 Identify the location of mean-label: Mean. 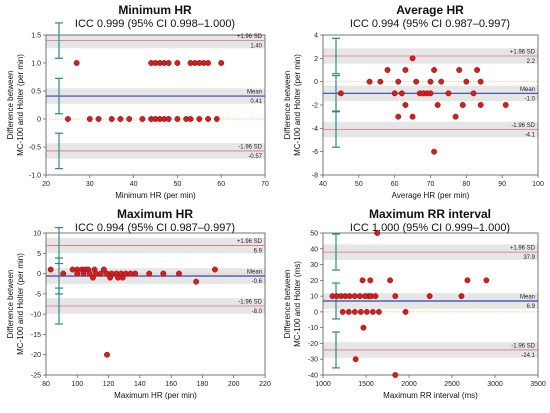
(527, 90).